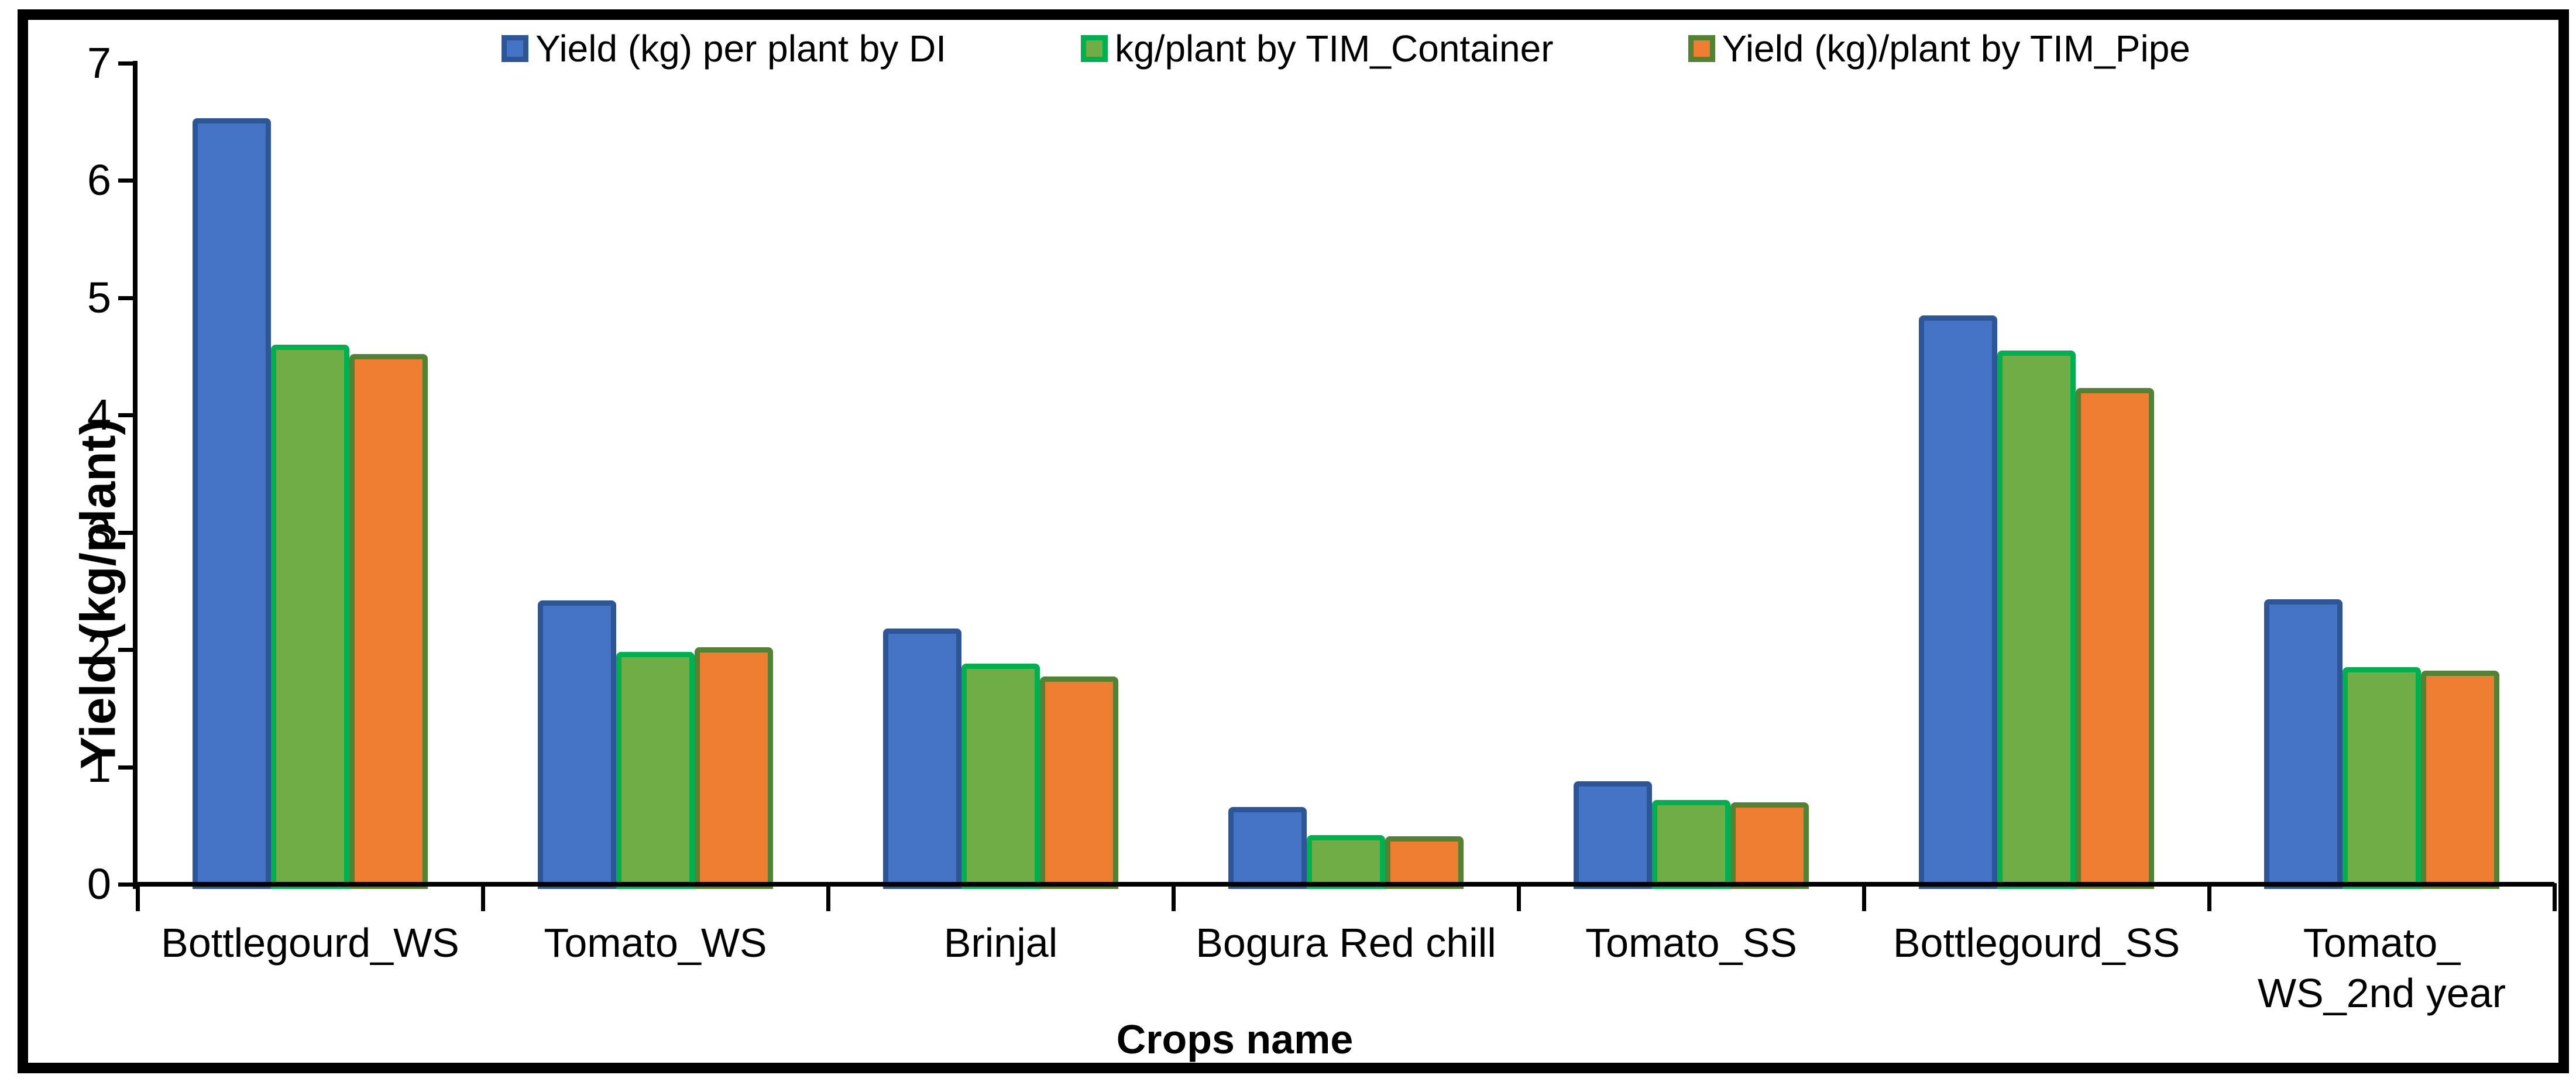  Describe the element at coordinates (99, 884) in the screenshot. I see `y-tick-label: 0` at that location.